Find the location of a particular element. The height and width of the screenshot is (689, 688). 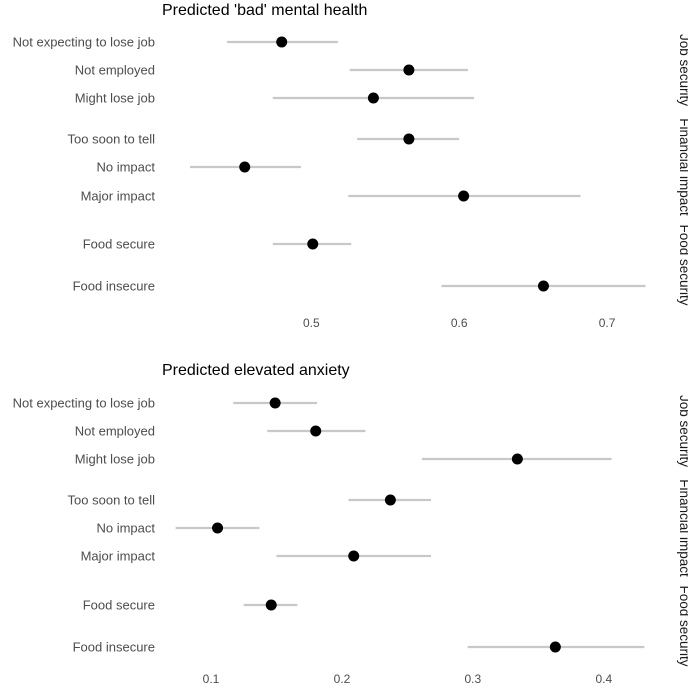

x-tick-label: 0.2 is located at coordinates (342, 679).